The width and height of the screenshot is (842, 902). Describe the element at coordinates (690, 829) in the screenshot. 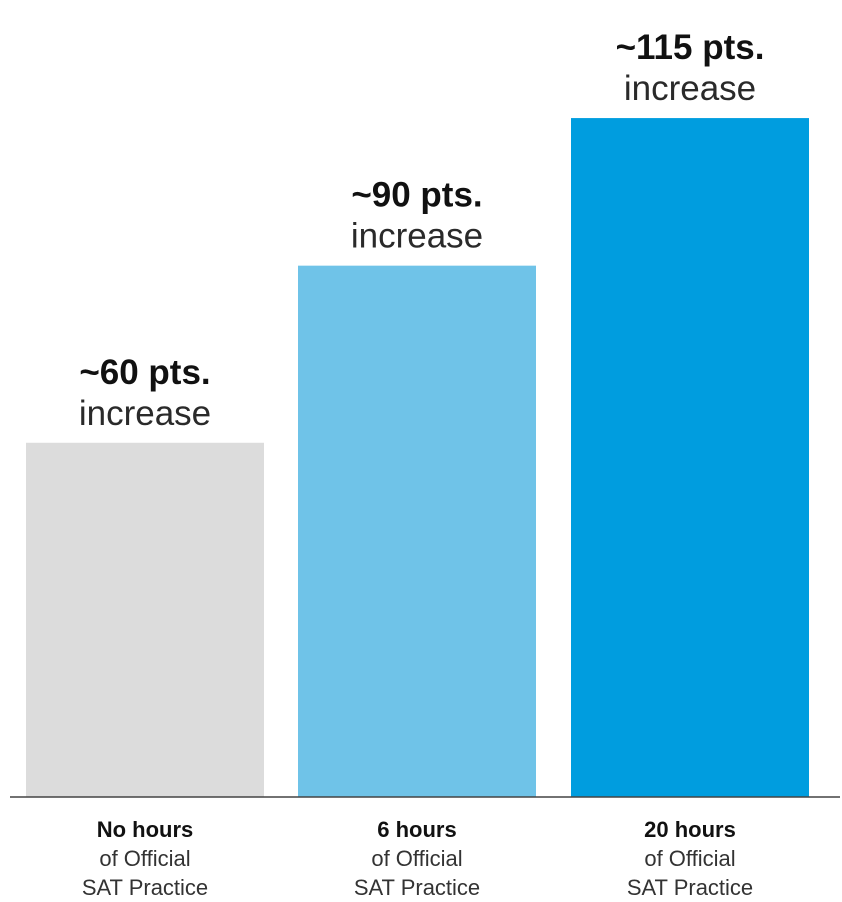

I see `category-label-3: 20 hours` at that location.